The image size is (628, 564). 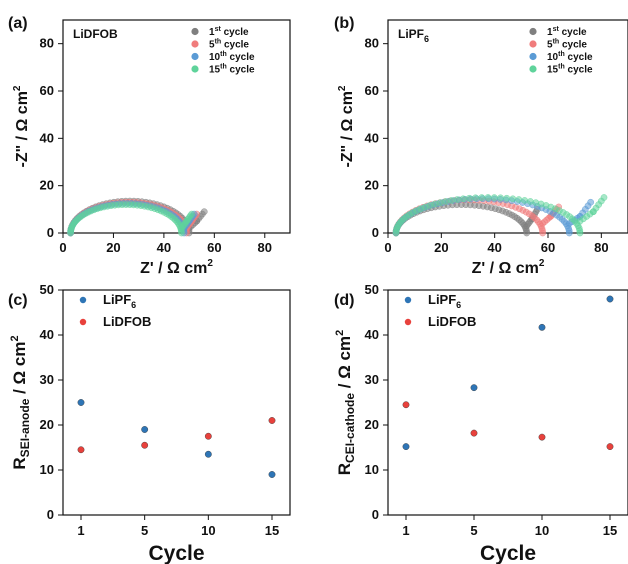 What do you see at coordinates (25, 427) in the screenshot?
I see `y-axis-label-subscript: SEI-anode` at bounding box center [25, 427].